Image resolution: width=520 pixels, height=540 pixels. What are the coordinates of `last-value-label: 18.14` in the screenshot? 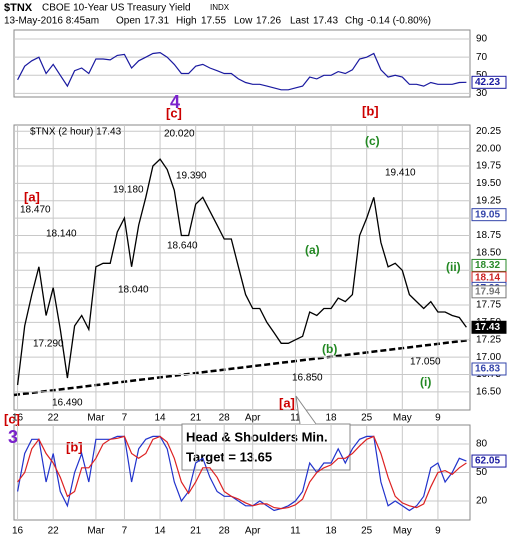 It's located at (487, 278).